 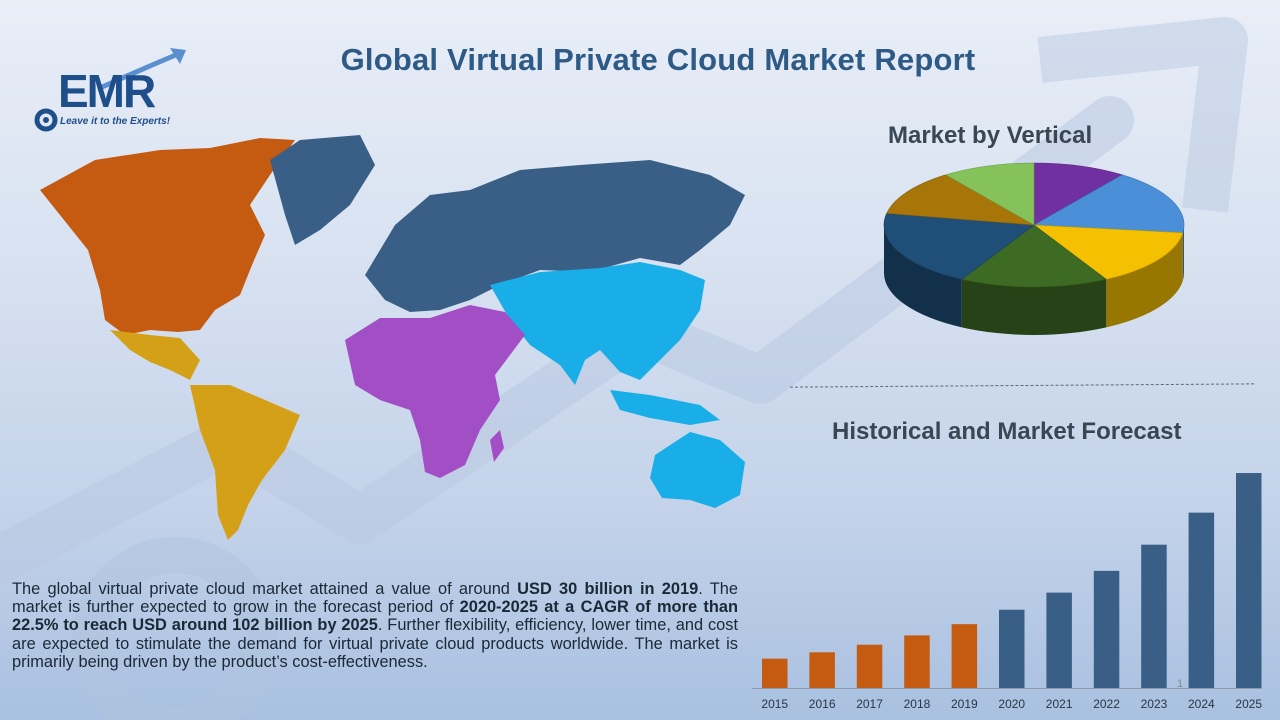 I want to click on logo-mark: EMR, so click(x=107, y=91).